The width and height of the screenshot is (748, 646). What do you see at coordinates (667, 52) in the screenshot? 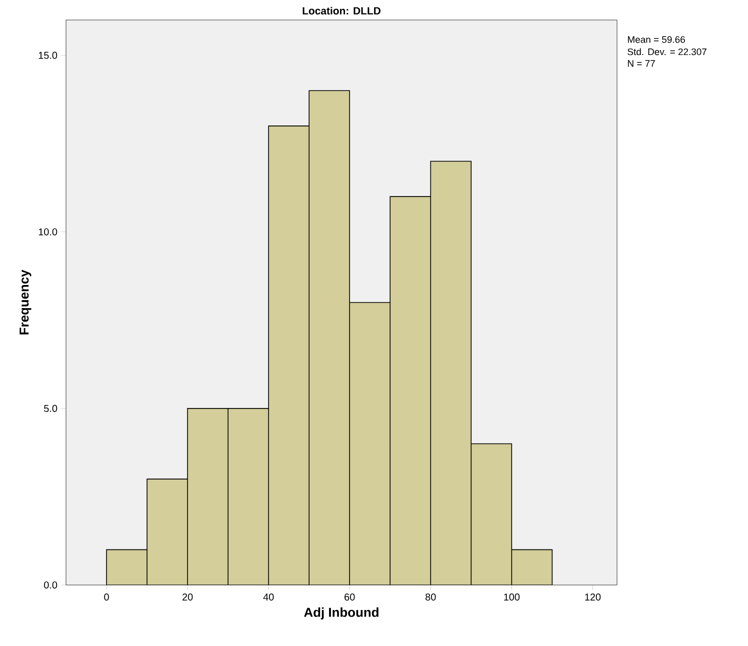
I see `text: Std. Dev. = 22.307` at bounding box center [667, 52].